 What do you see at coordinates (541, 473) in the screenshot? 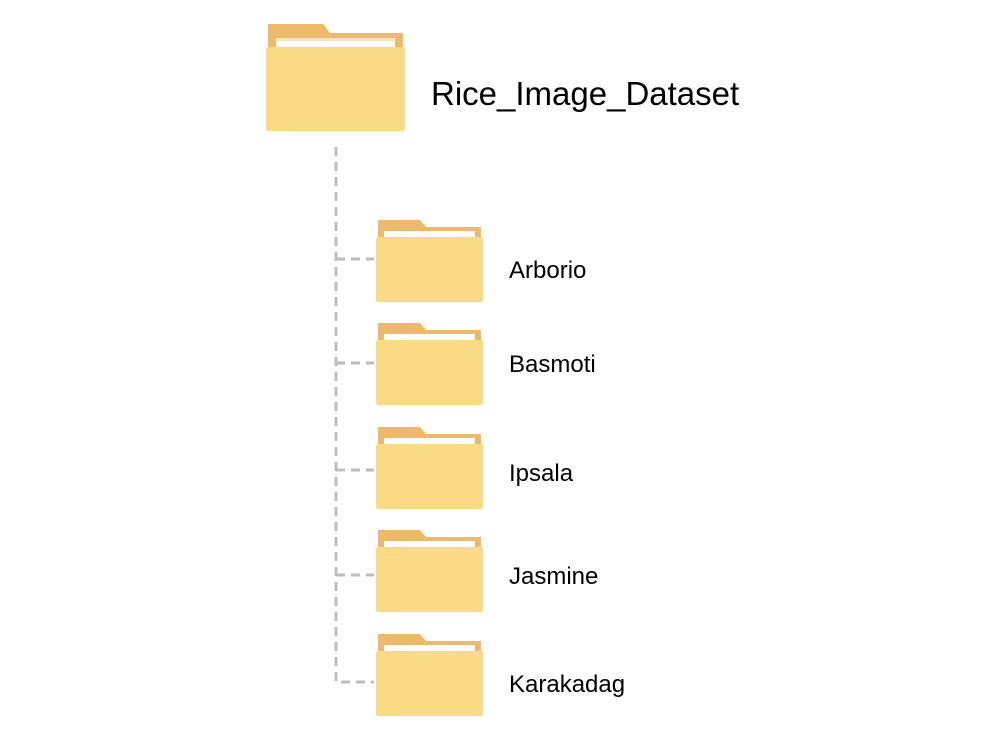
I see `child-folder-label: Ipsala` at bounding box center [541, 473].